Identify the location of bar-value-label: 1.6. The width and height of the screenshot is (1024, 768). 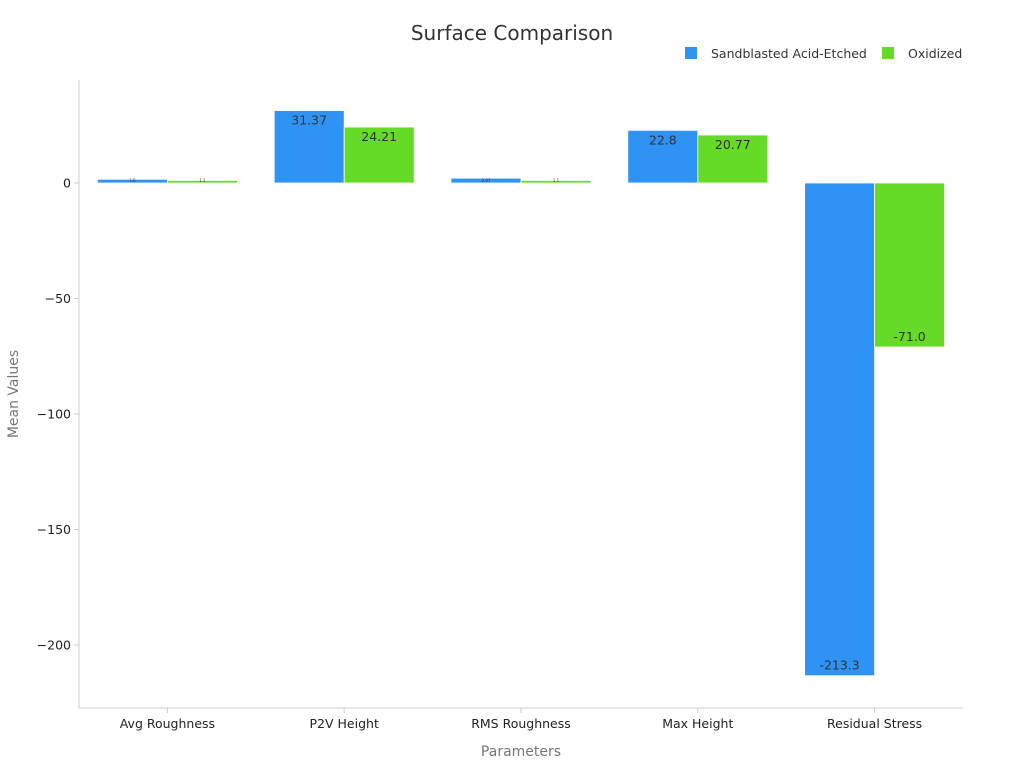
(132, 180).